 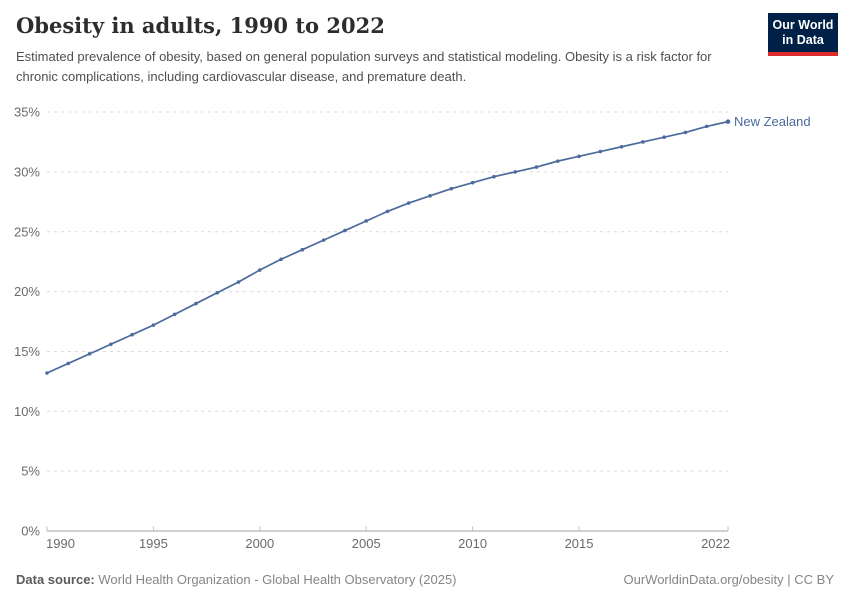 What do you see at coordinates (27, 291) in the screenshot?
I see `y-axis-tick-label: 20%` at bounding box center [27, 291].